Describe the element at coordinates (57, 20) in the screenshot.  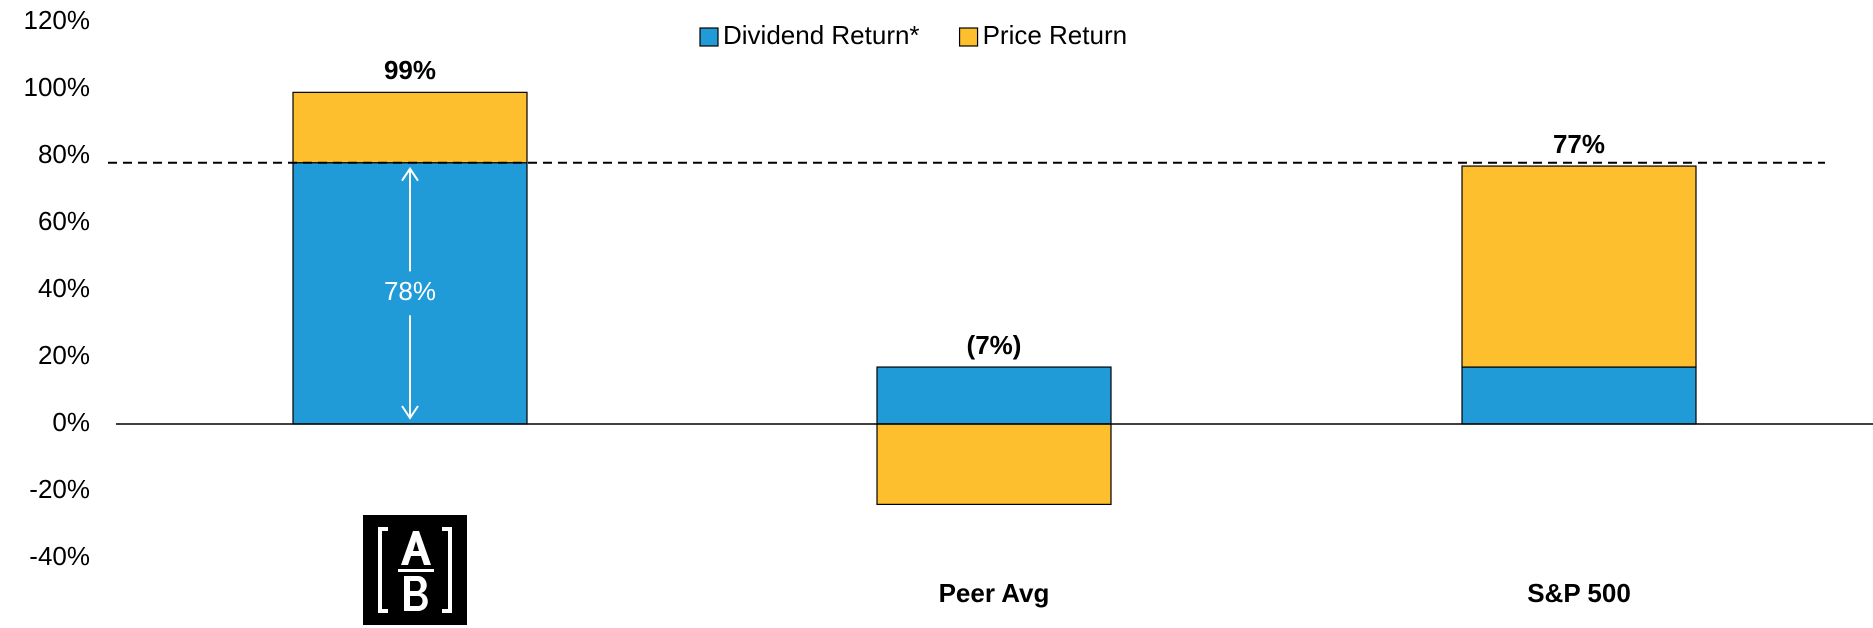
I see `y-tick-label: 120%` at that location.